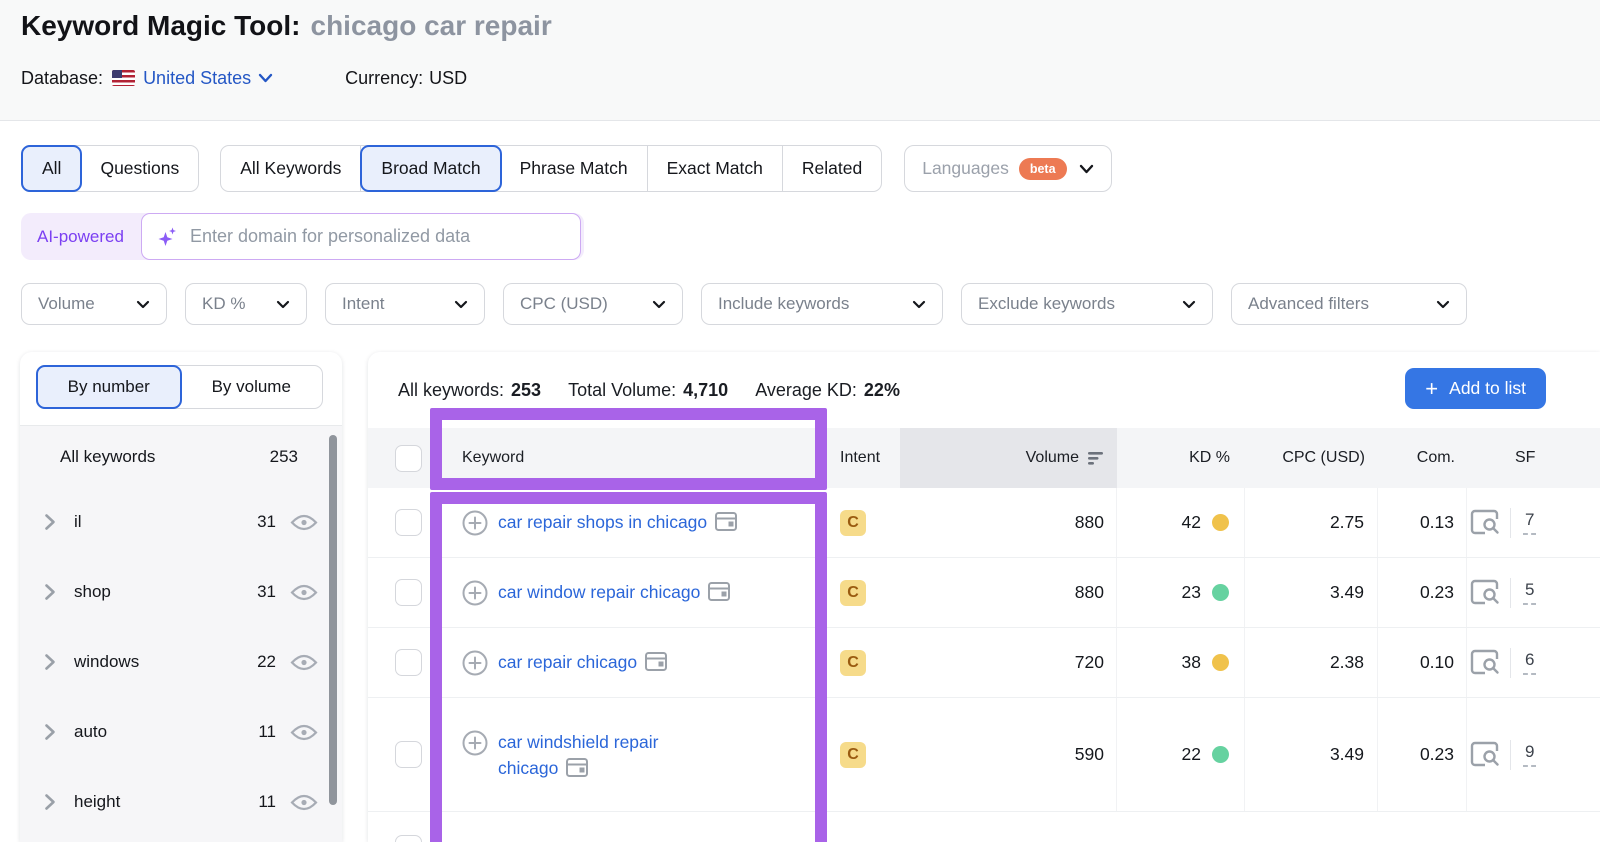 The image size is (1600, 842). Describe the element at coordinates (1087, 304) in the screenshot. I see `exclude-keywords-dropdown: Exclude keywords` at that location.